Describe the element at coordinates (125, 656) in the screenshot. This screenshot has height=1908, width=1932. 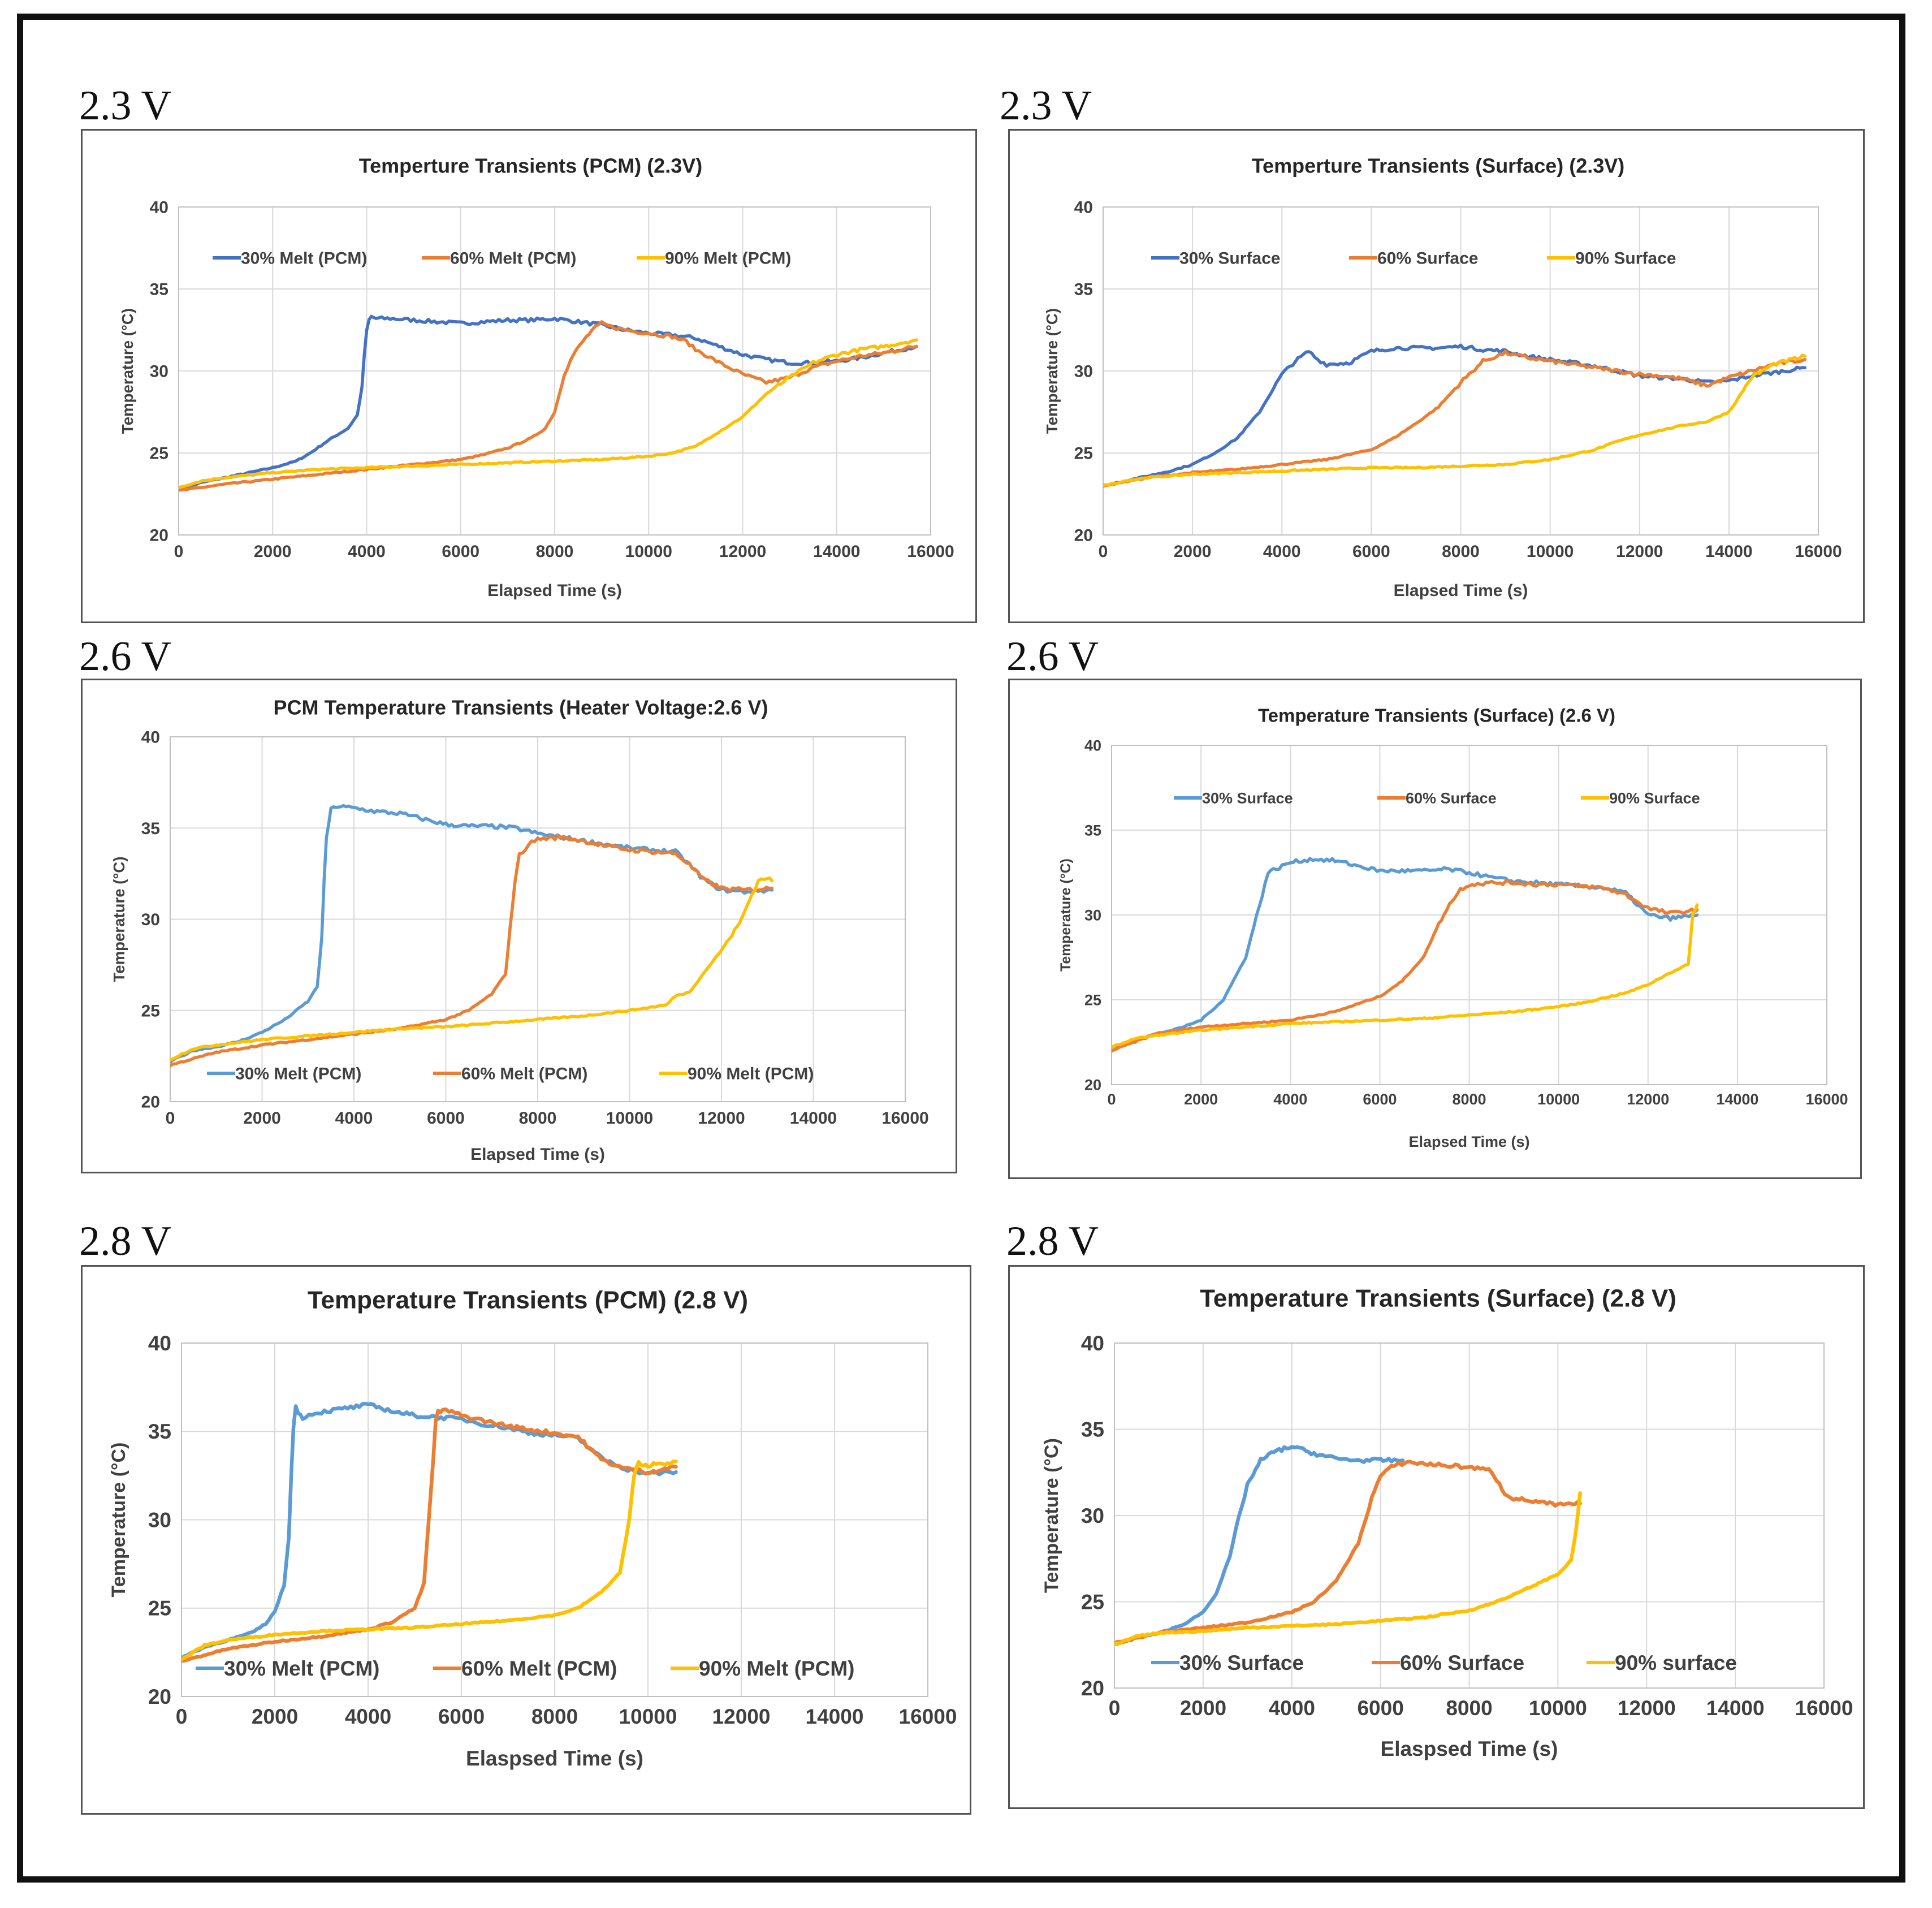
I see `voltage-label-2-6v-left: 2.6 V` at that location.